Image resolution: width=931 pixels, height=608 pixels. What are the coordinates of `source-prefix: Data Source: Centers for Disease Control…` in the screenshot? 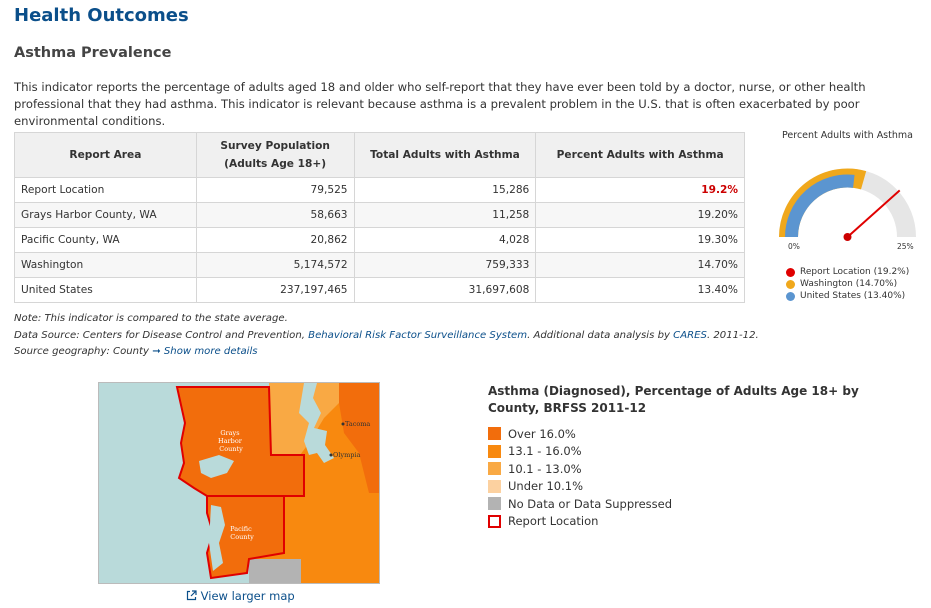 It's located at (161, 335).